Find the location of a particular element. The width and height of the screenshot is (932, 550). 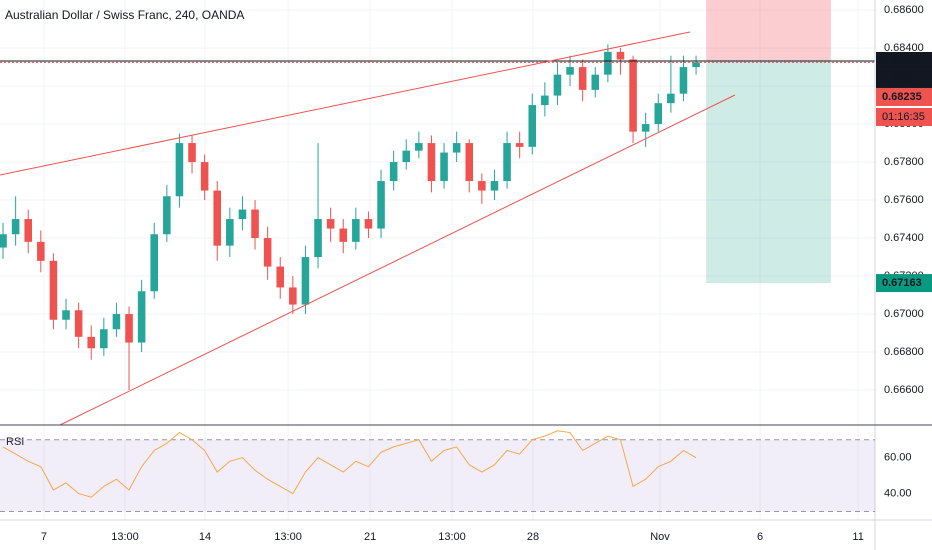

y-tick-label: 0.67600 is located at coordinates (904, 200).